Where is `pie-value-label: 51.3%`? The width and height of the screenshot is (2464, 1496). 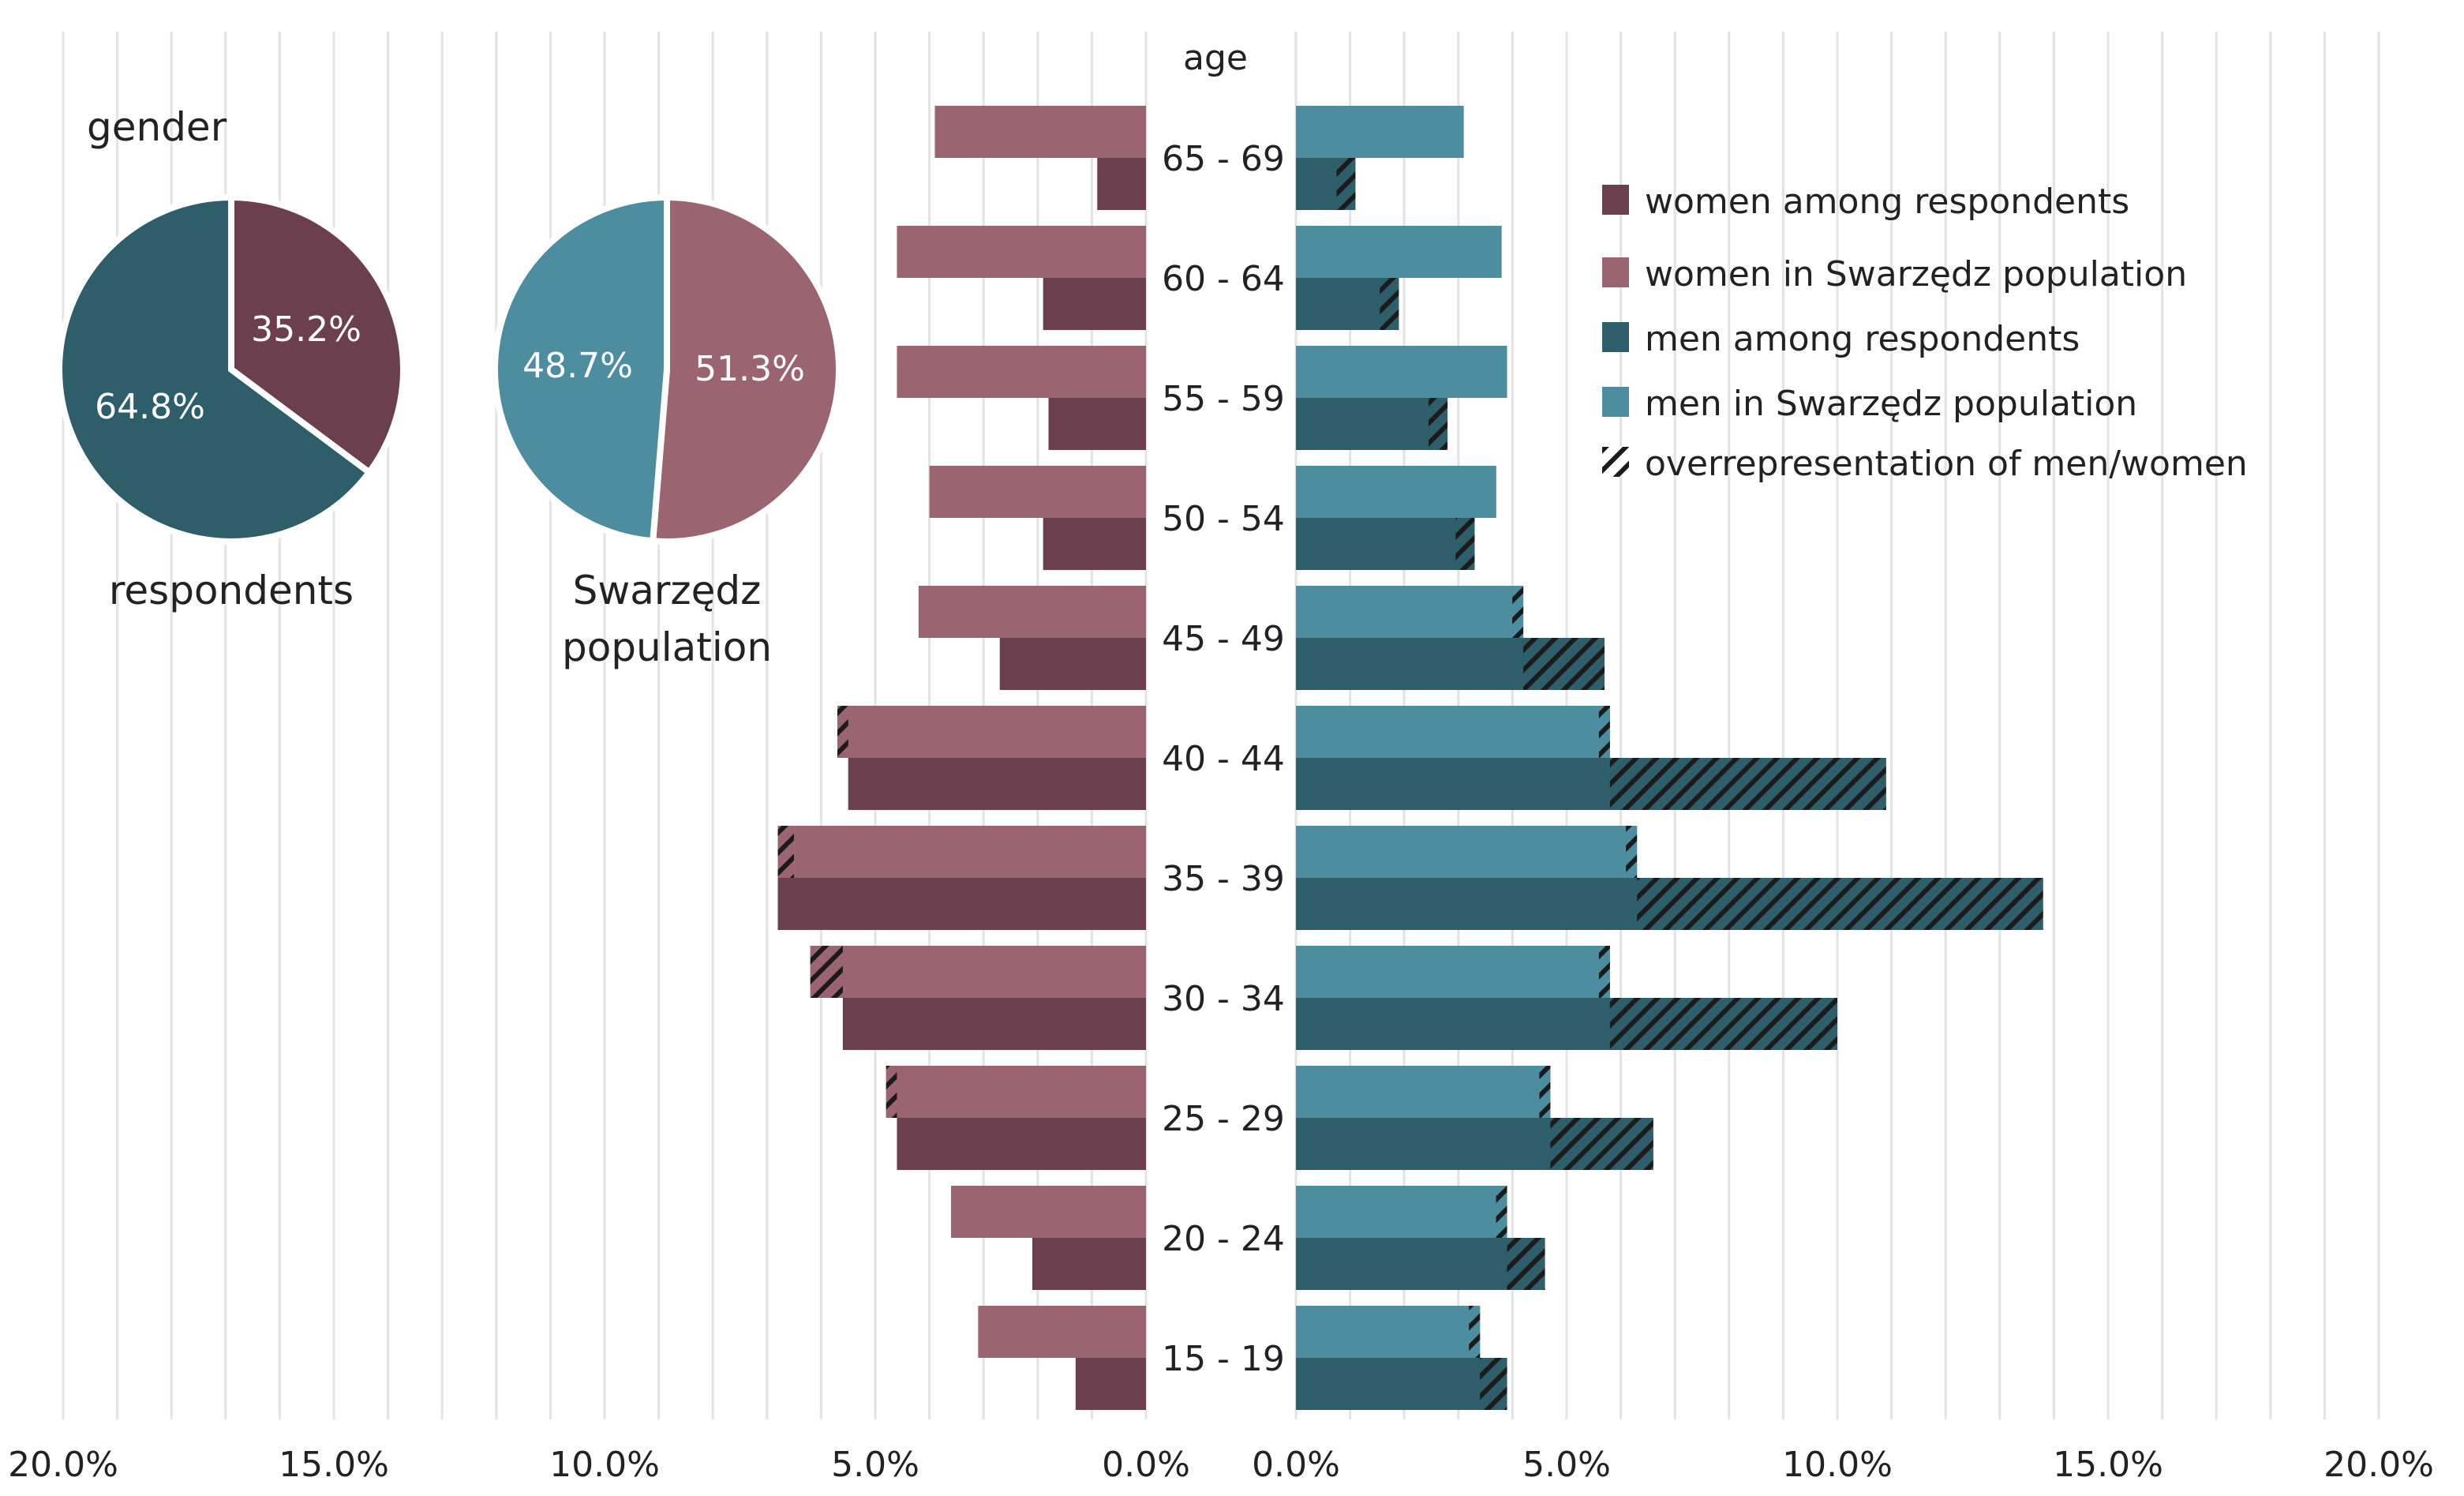 pie-value-label: 51.3% is located at coordinates (750, 369).